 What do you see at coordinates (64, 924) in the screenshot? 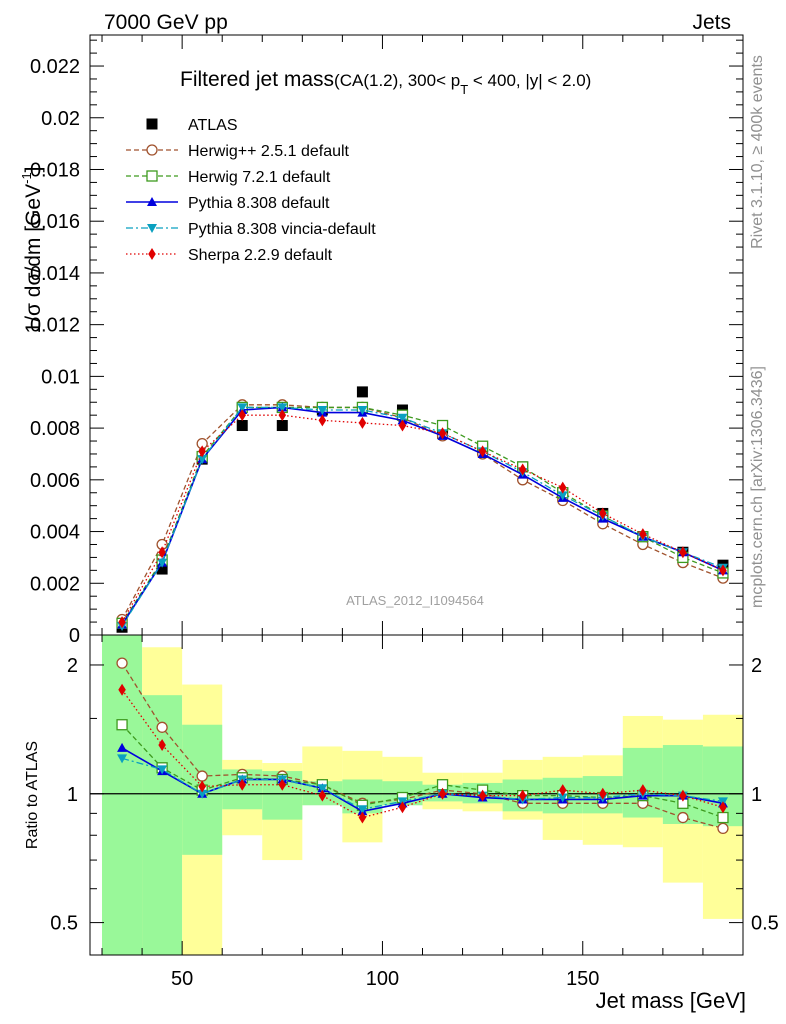
I see `ratio-tick-label: 0.5` at bounding box center [64, 924].